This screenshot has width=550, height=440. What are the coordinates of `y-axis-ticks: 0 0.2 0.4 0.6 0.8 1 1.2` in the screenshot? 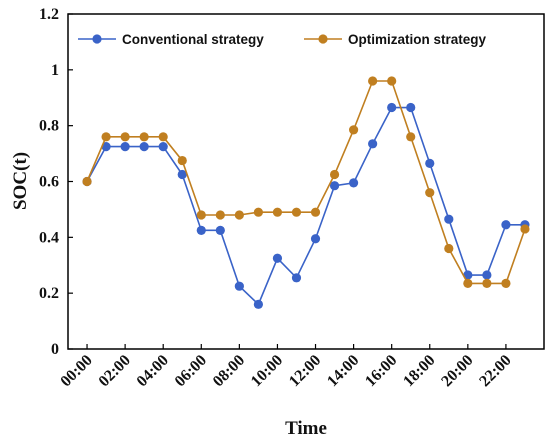 It's located at (56, 182).